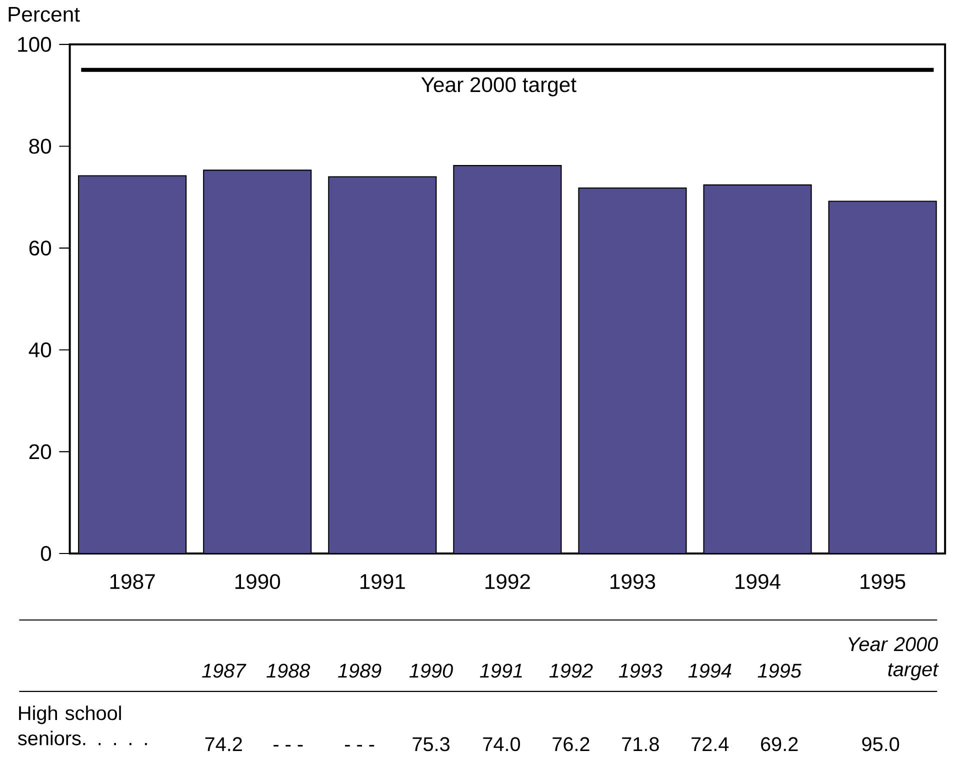 This screenshot has height=777, width=954. I want to click on text: High school seniors. . . . ., so click(82, 726).